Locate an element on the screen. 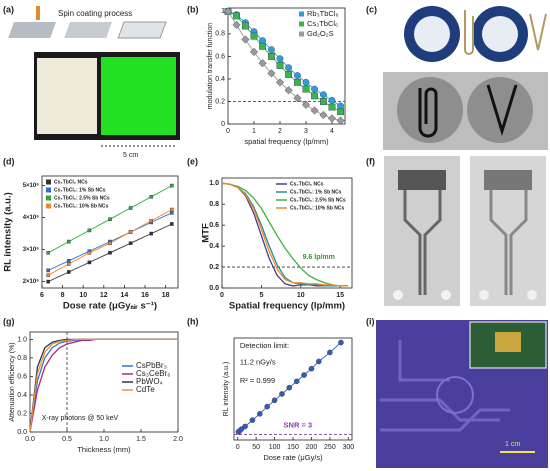  panel-i-image is located at coordinates (462, 394).